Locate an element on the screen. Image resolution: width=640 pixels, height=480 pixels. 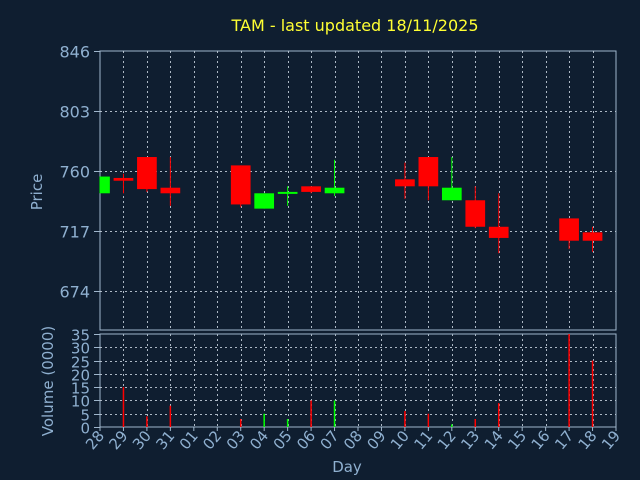
chart-title: TAM - last updated 18/11/2025 is located at coordinates (354, 25).